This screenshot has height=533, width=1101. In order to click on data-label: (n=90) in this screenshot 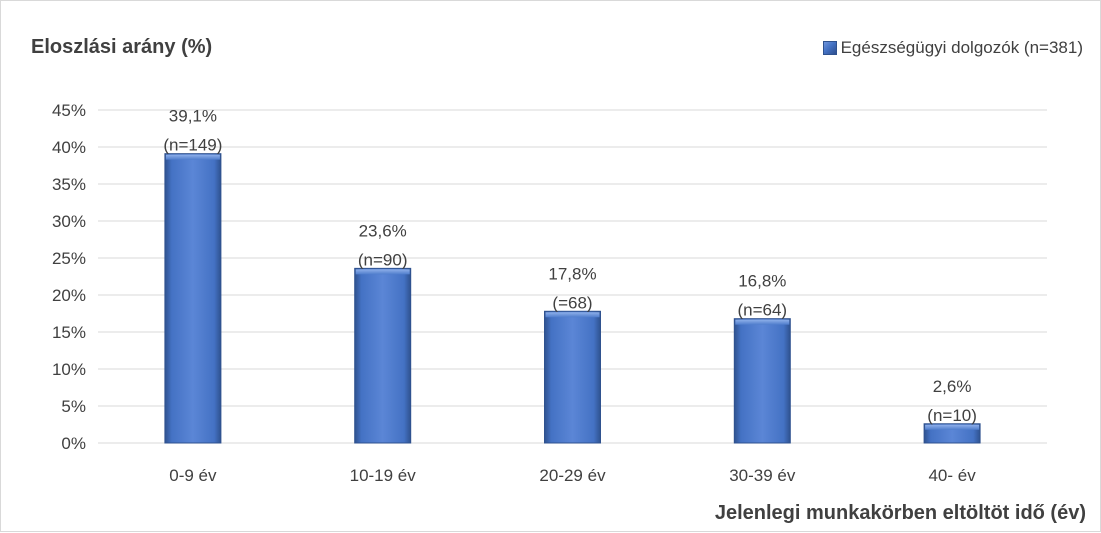, I will do `click(383, 259)`.